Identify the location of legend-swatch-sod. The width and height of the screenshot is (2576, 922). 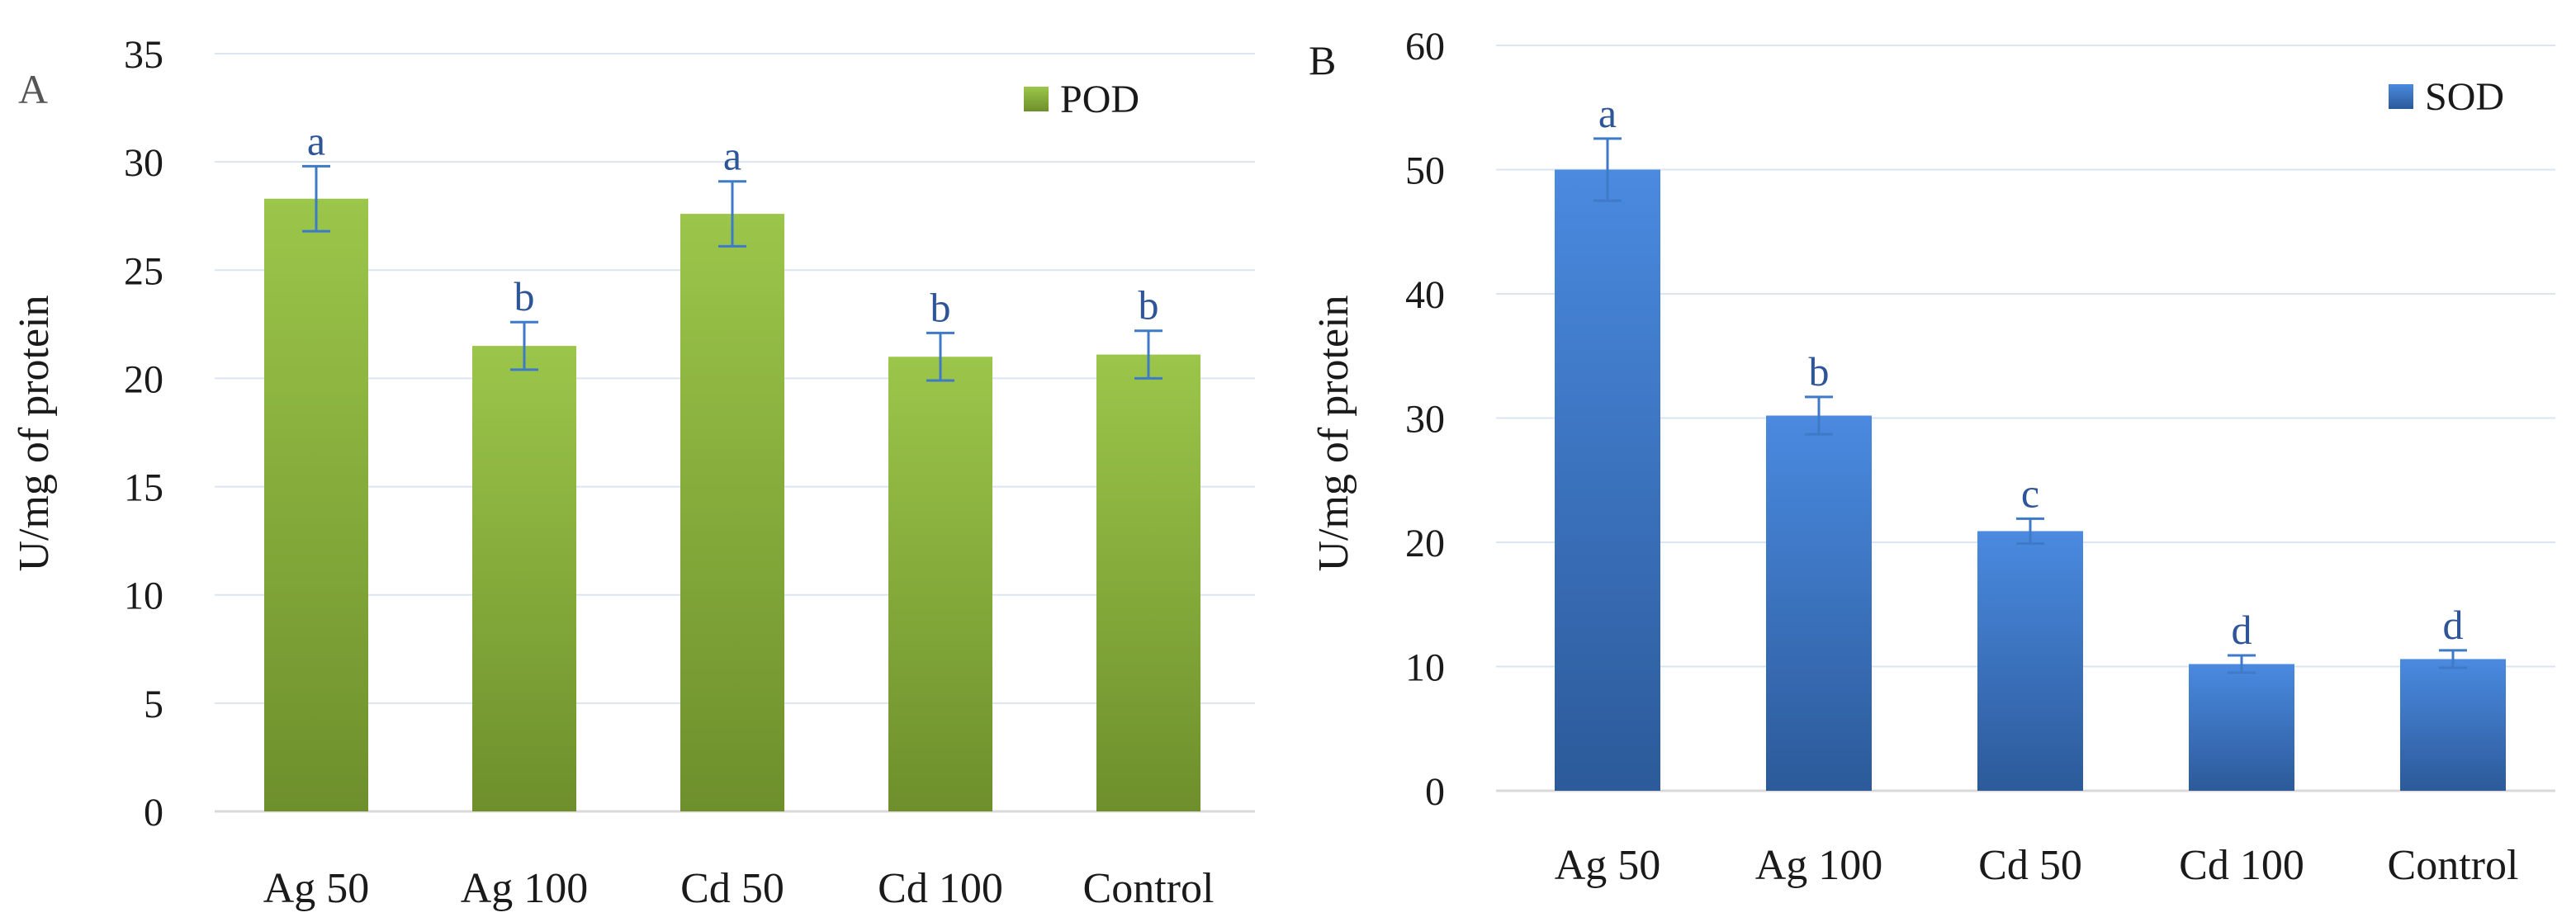
(2401, 96).